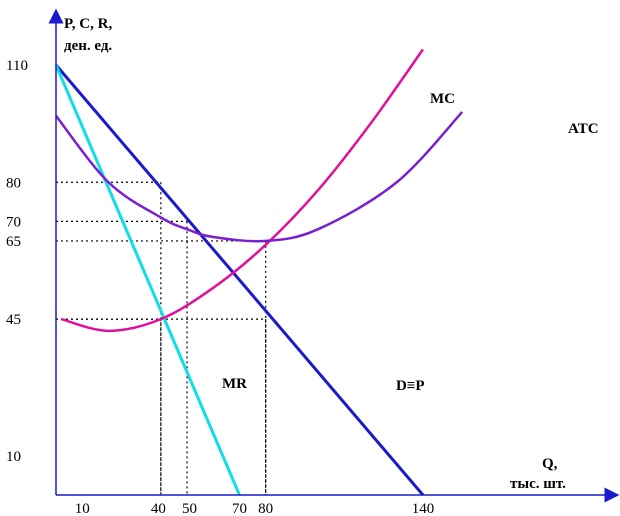 The image size is (620, 516). Describe the element at coordinates (423, 508) in the screenshot. I see `x-tick-140: 140` at that location.